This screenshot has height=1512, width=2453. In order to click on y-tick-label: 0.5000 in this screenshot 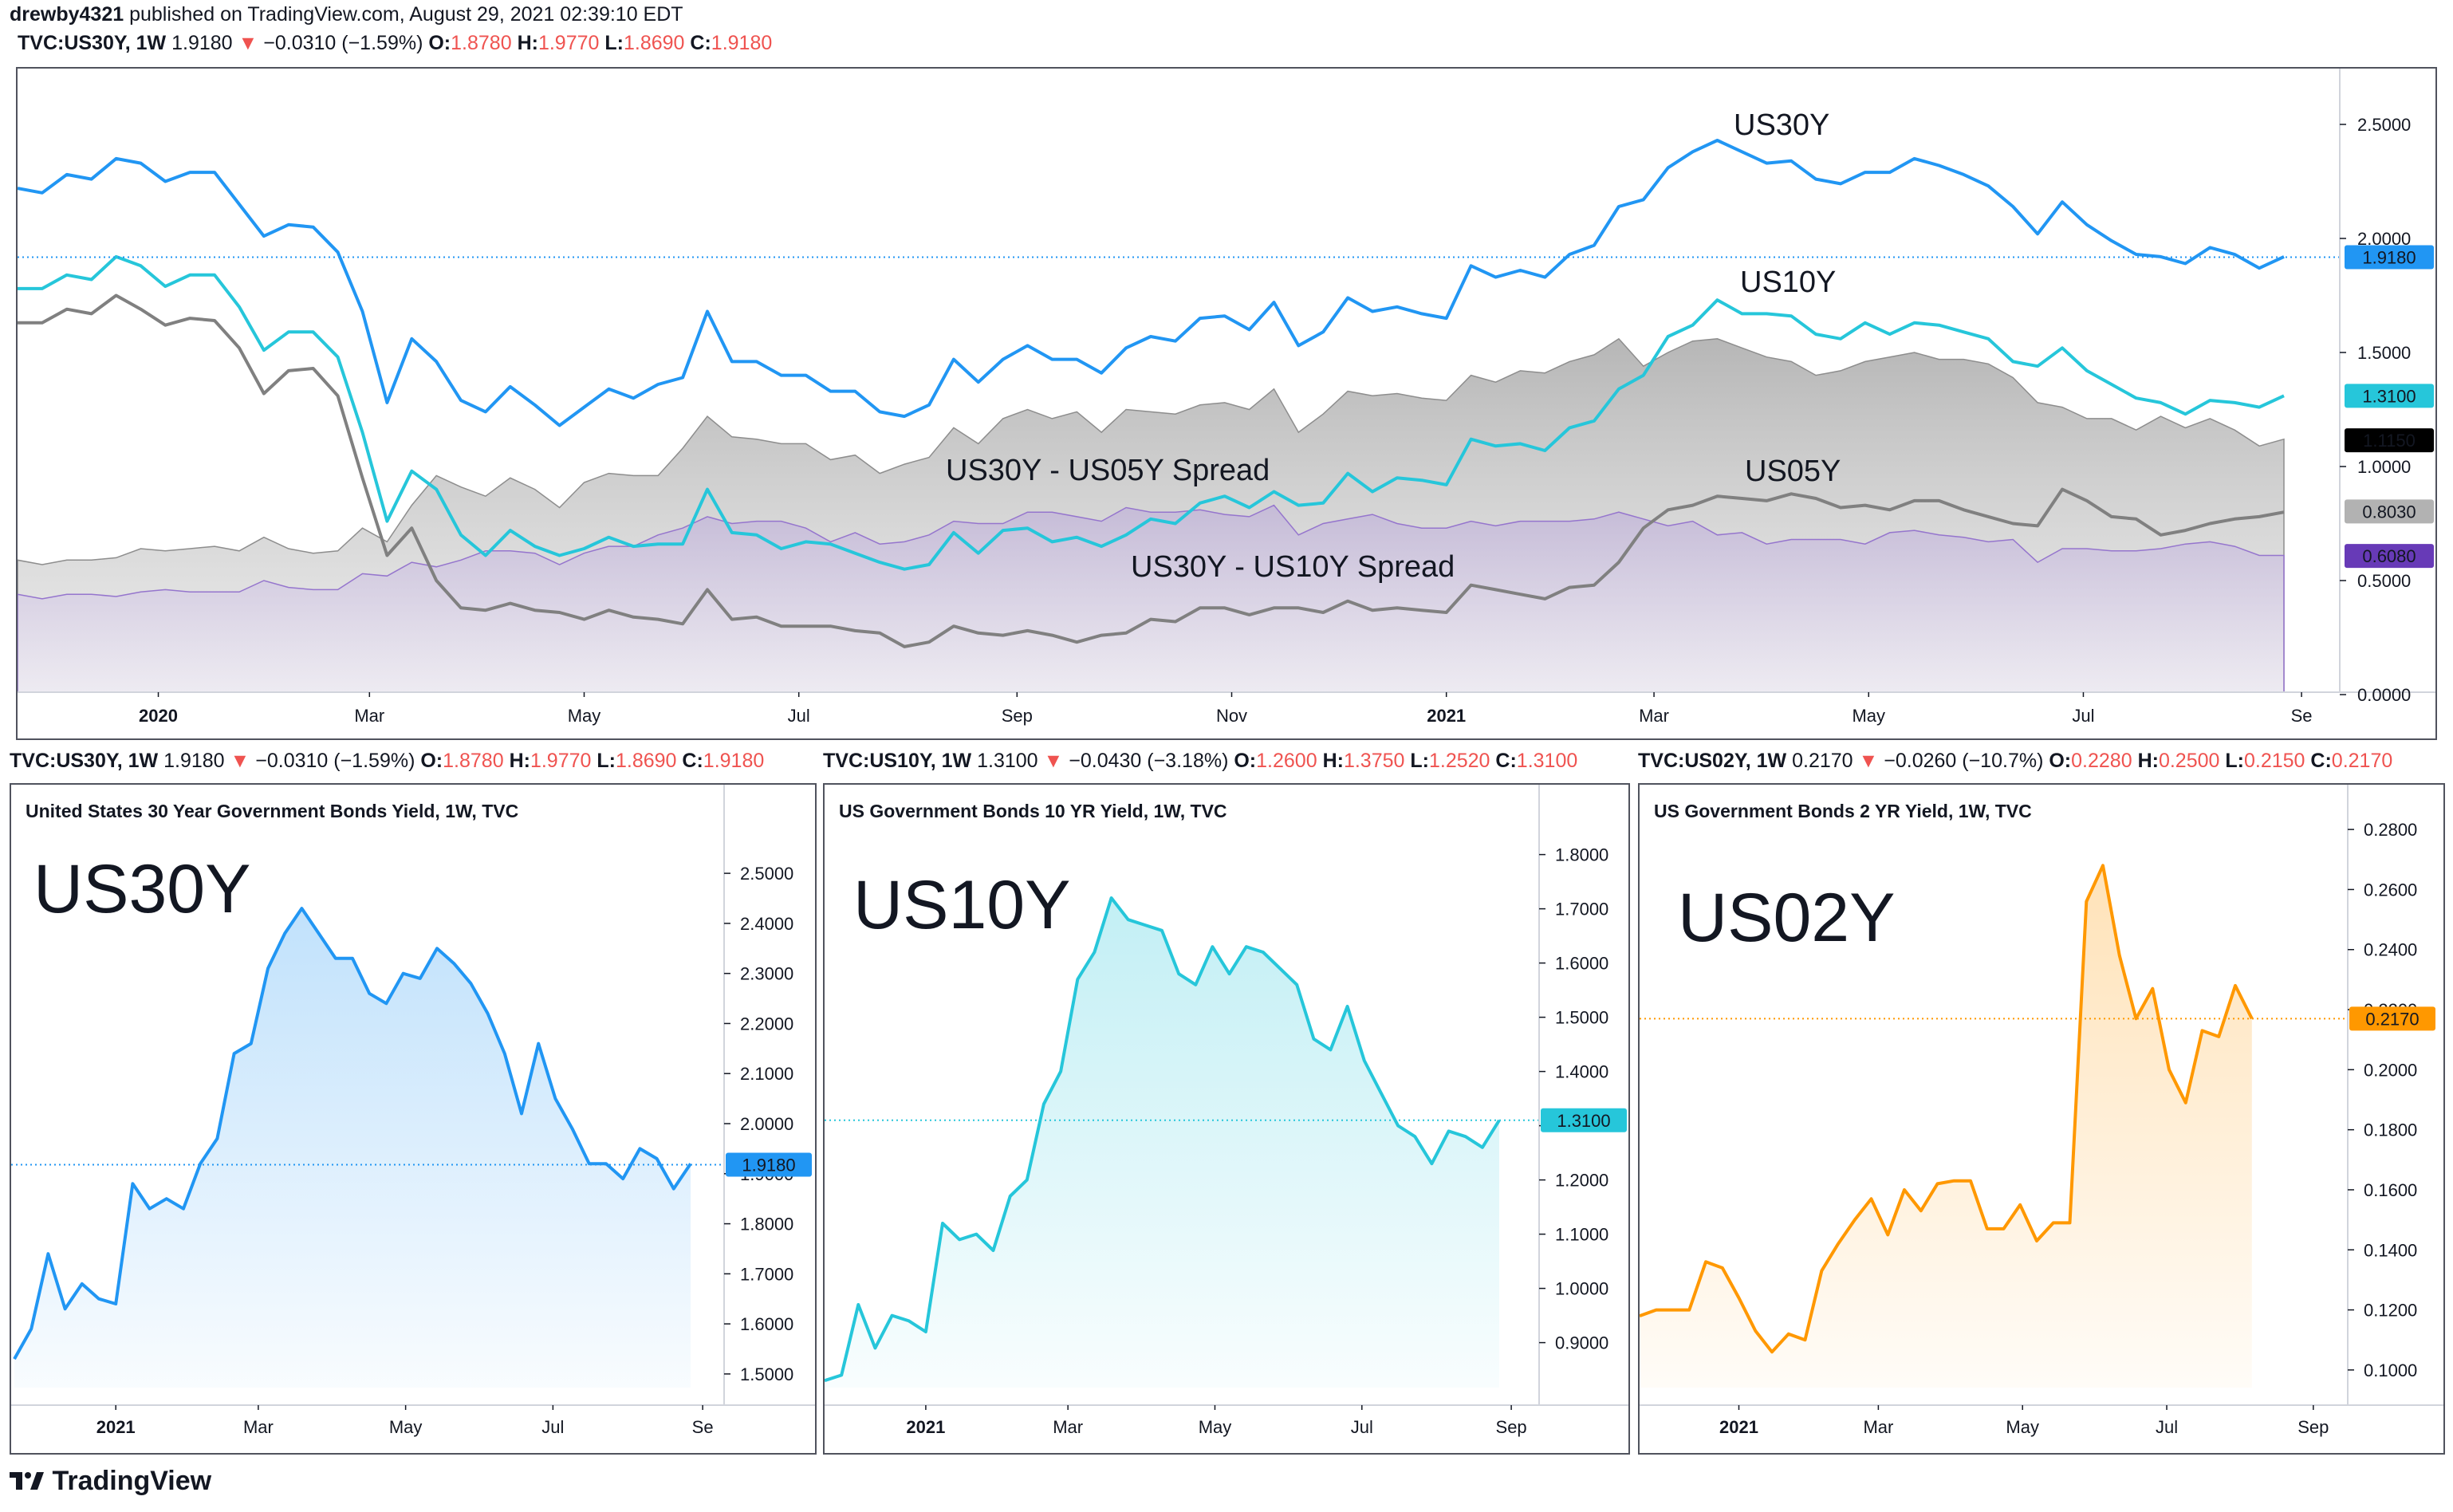, I will do `click(2384, 581)`.